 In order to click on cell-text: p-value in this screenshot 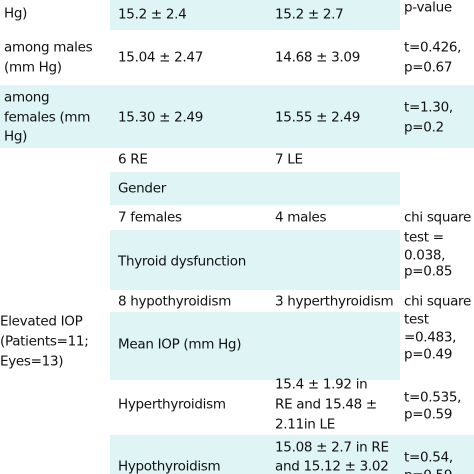, I will do `click(428, 8)`.